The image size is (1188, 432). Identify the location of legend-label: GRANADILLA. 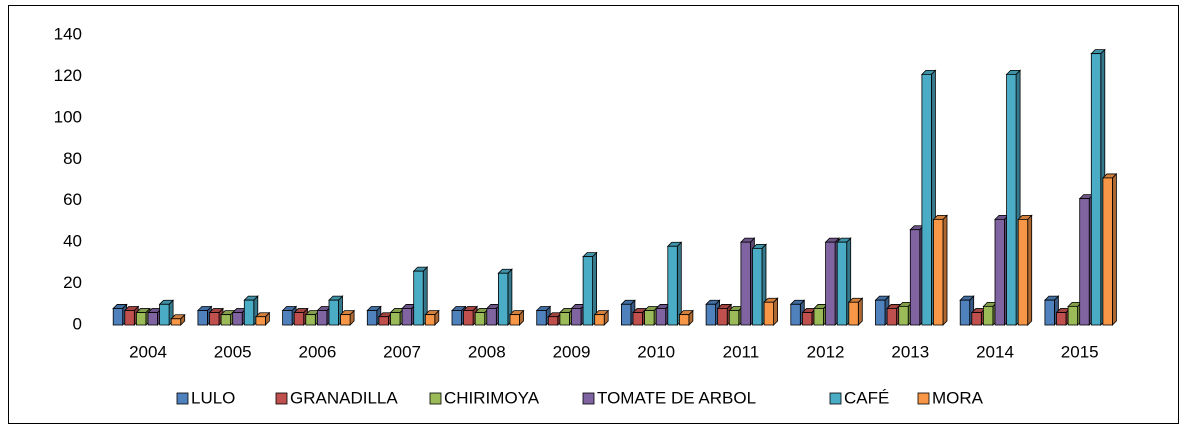
(344, 397).